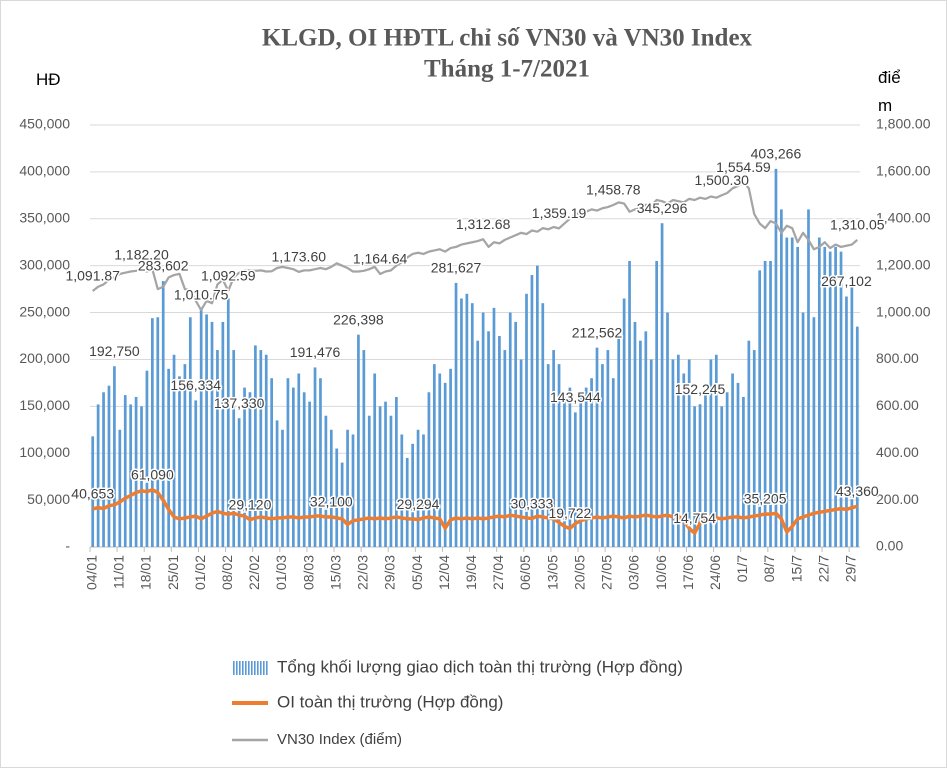  Describe the element at coordinates (475, 246) in the screenshot. I see `line` at that location.